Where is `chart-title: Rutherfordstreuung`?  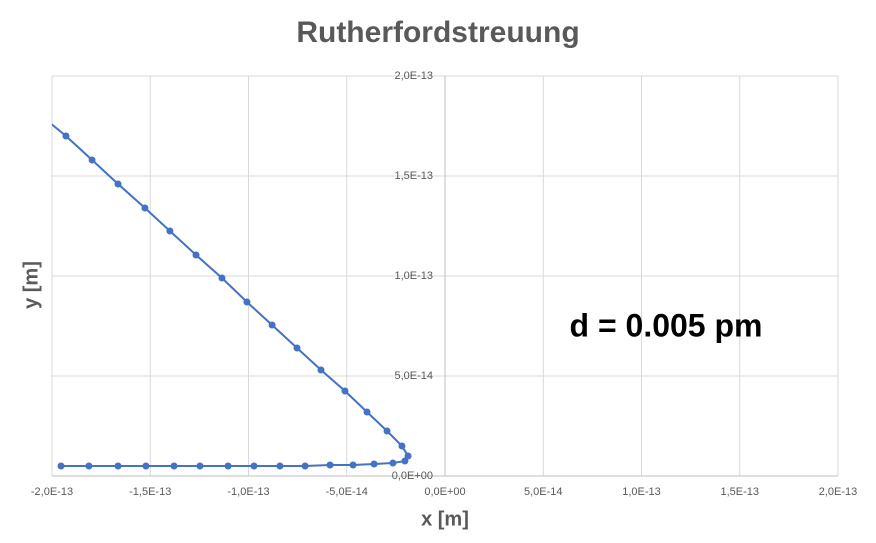
chart-title: Rutherfordstreuung is located at coordinates (437, 32).